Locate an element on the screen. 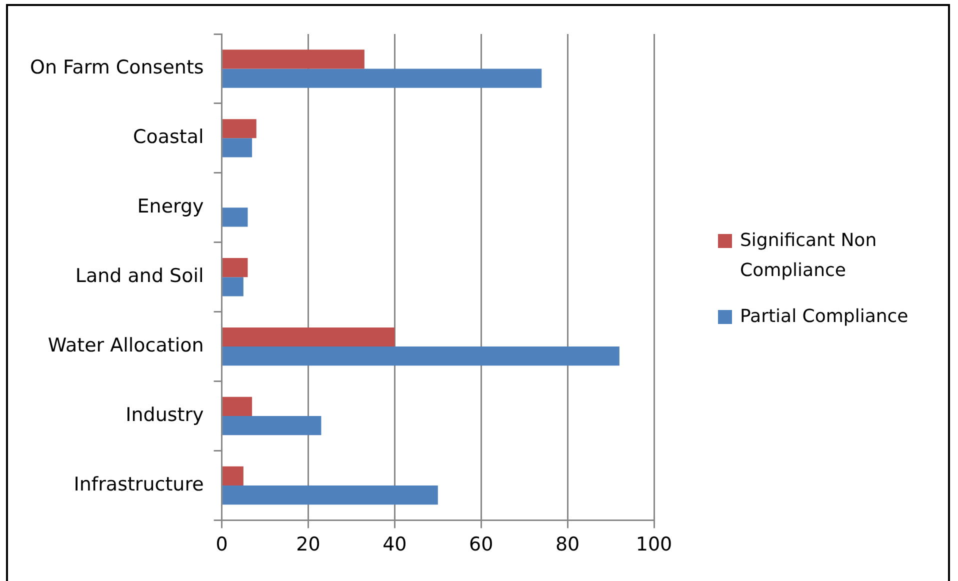  y-tick-label: Coastal is located at coordinates (168, 137).